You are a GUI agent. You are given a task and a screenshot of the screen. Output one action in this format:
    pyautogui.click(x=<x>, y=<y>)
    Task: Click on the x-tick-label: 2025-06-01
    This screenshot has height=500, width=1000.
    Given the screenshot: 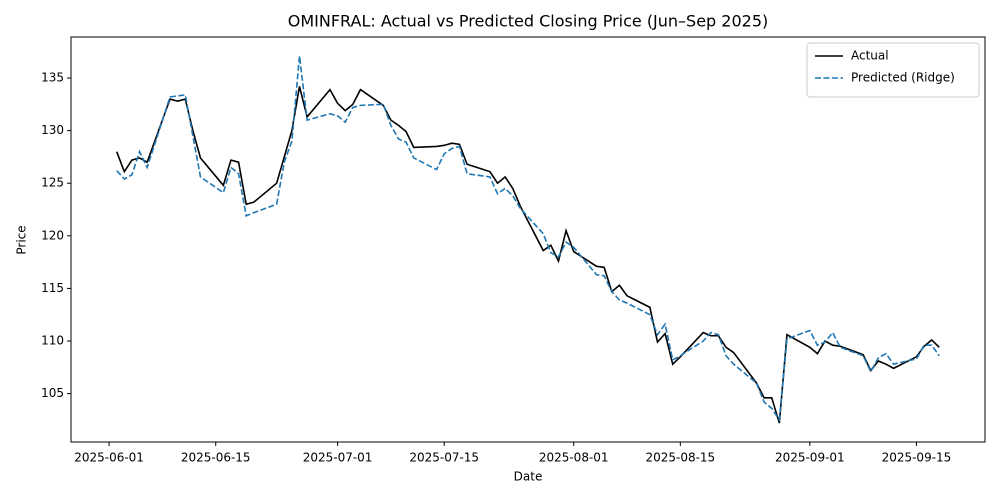 What is the action you would take?
    pyautogui.click(x=109, y=458)
    